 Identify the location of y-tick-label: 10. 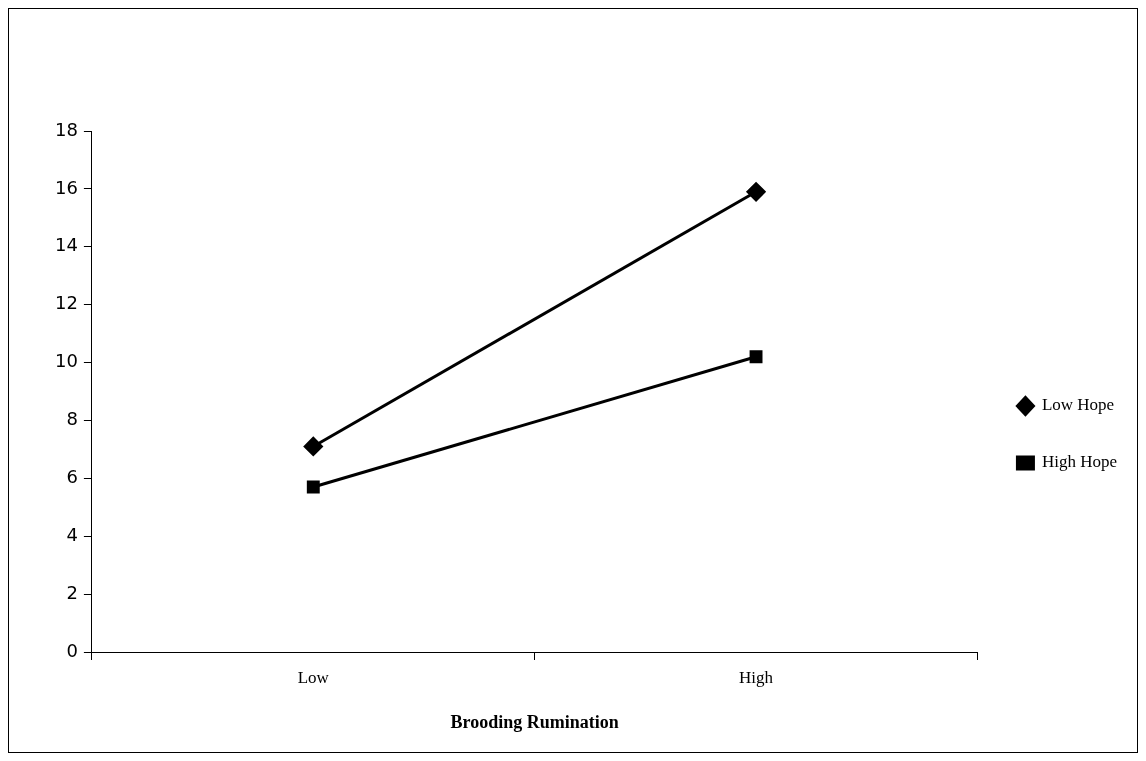
(66, 361).